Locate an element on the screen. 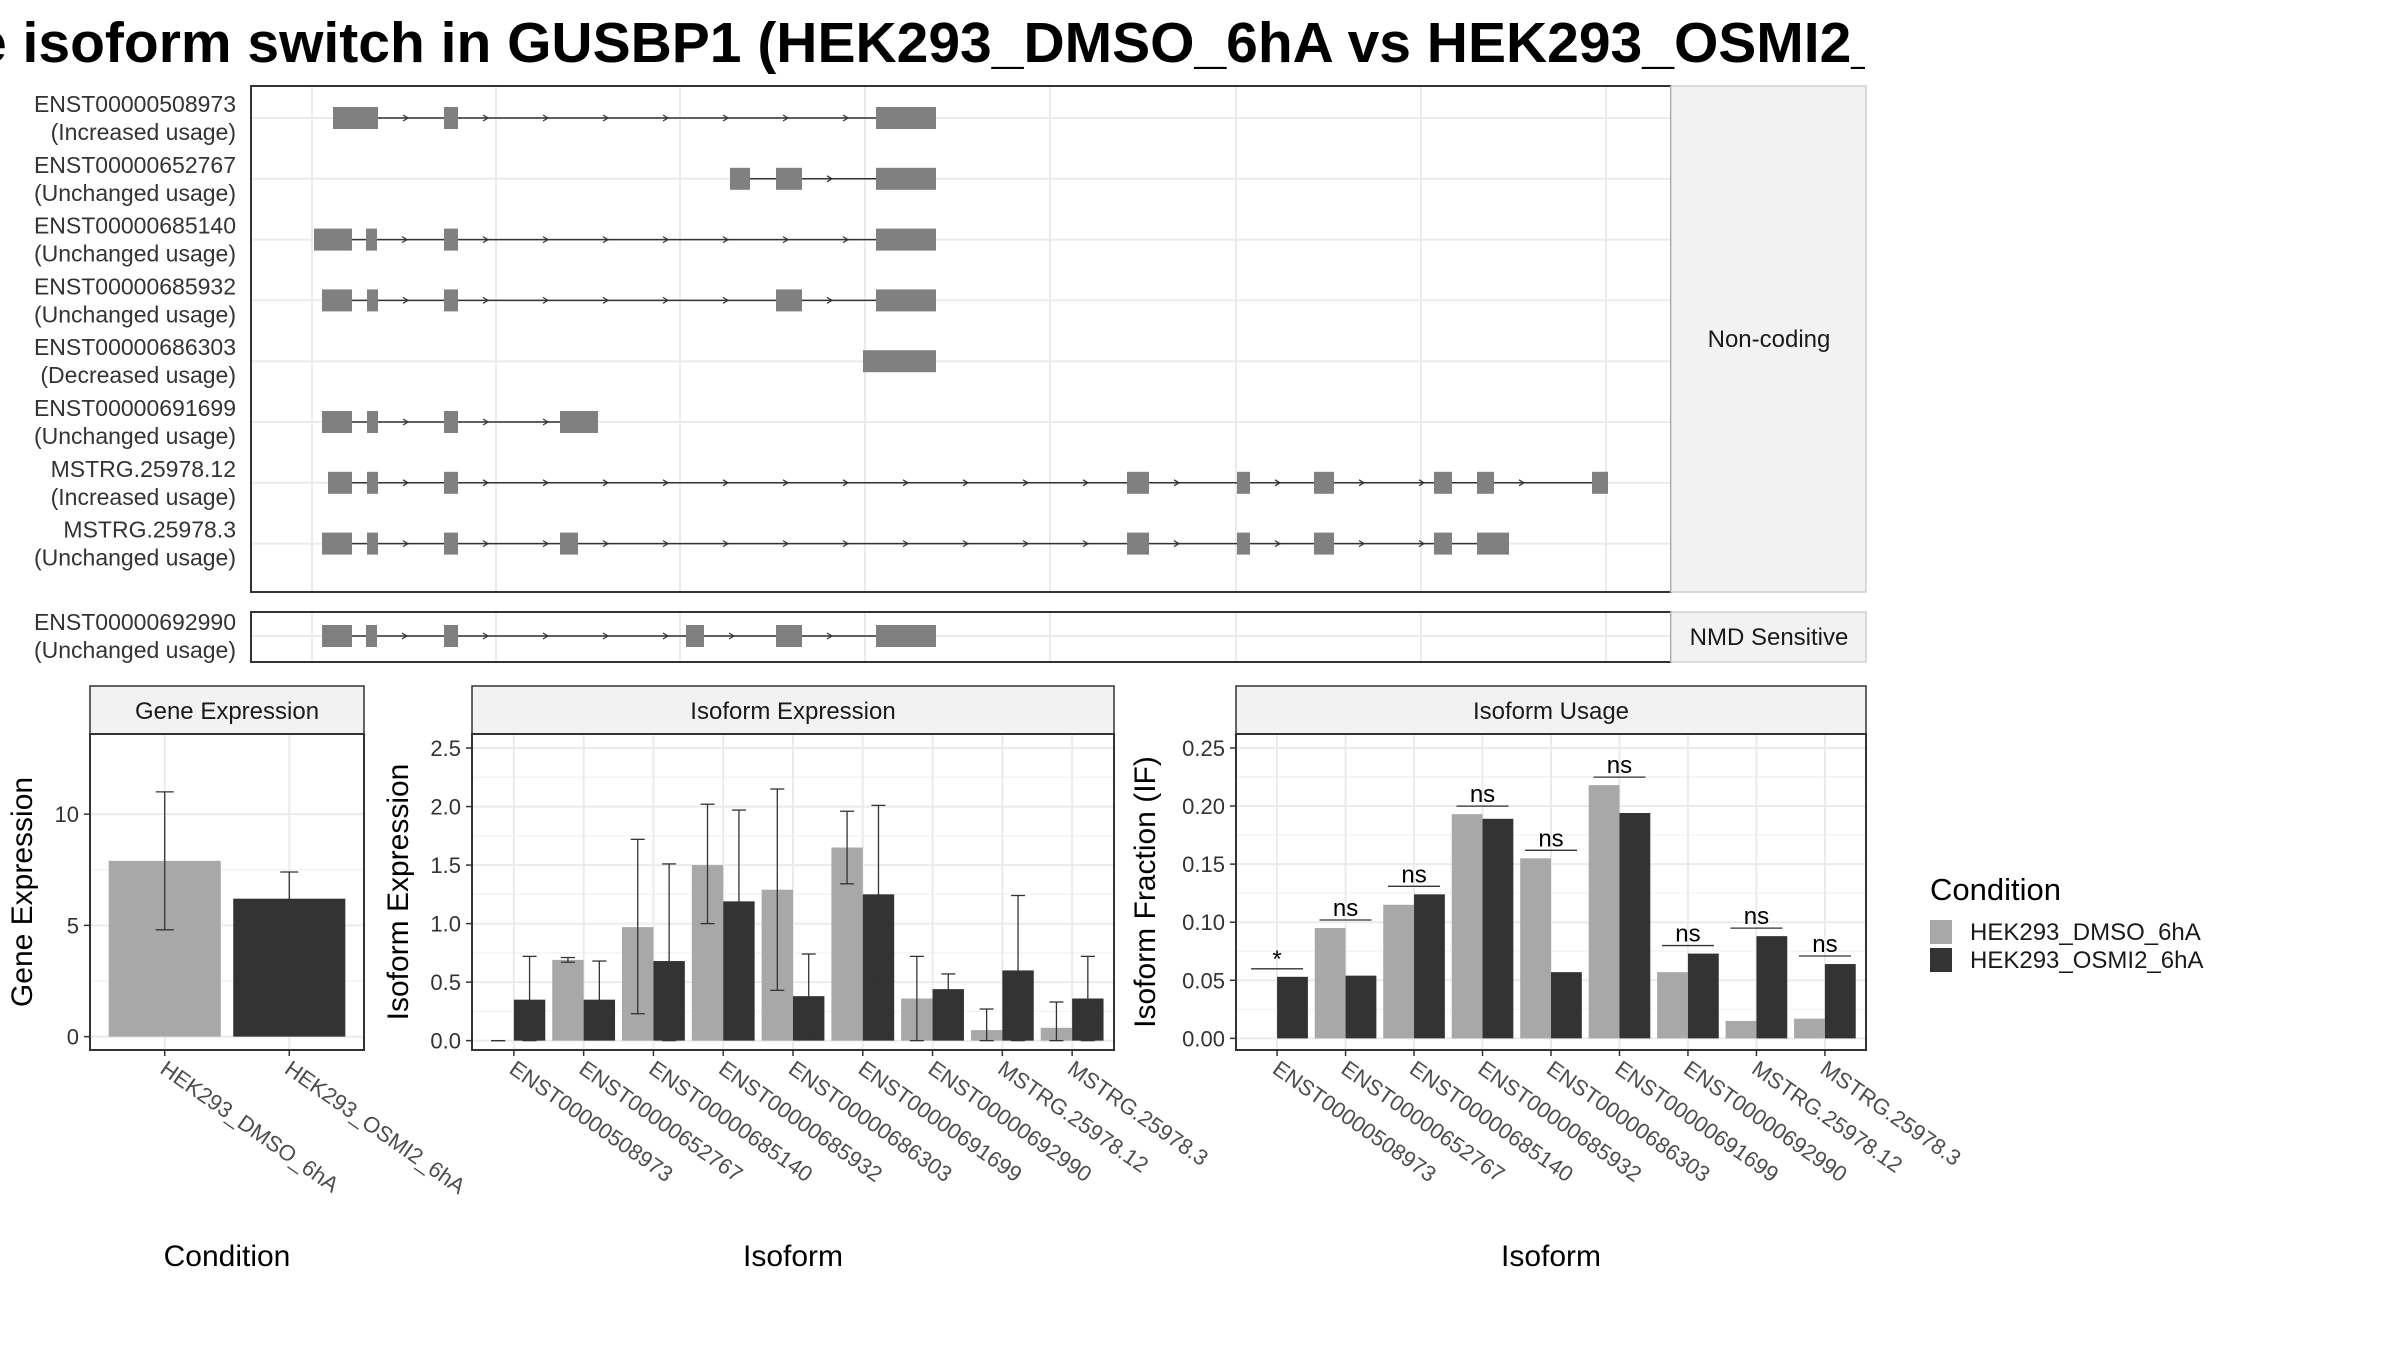  isoform-usage-significance-label: * is located at coordinates (1276, 959).